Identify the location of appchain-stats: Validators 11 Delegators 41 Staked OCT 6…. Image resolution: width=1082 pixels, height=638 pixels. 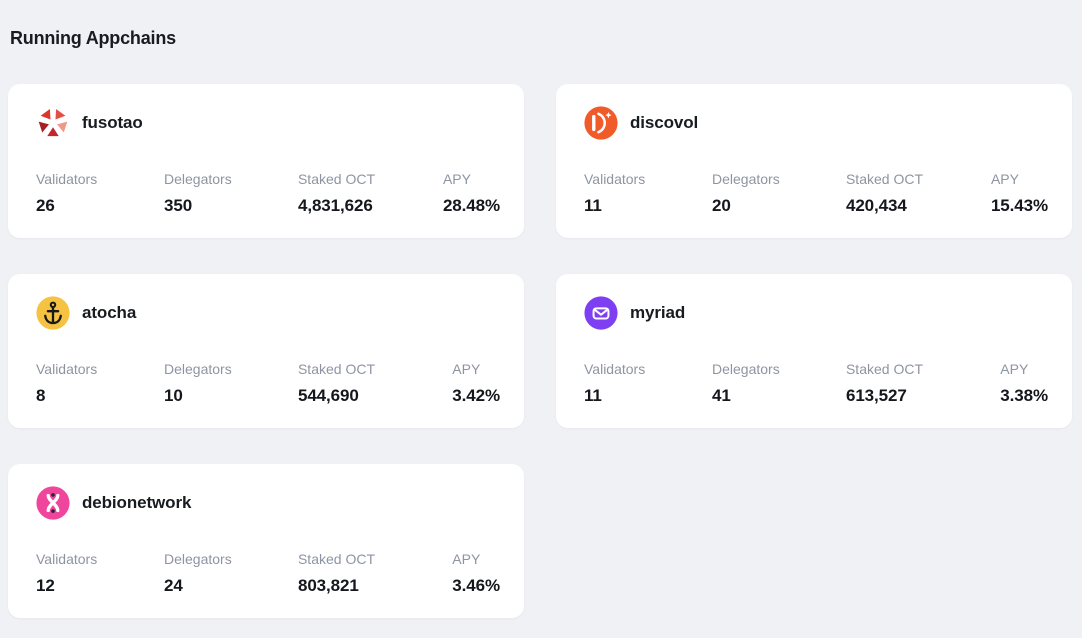
(816, 383).